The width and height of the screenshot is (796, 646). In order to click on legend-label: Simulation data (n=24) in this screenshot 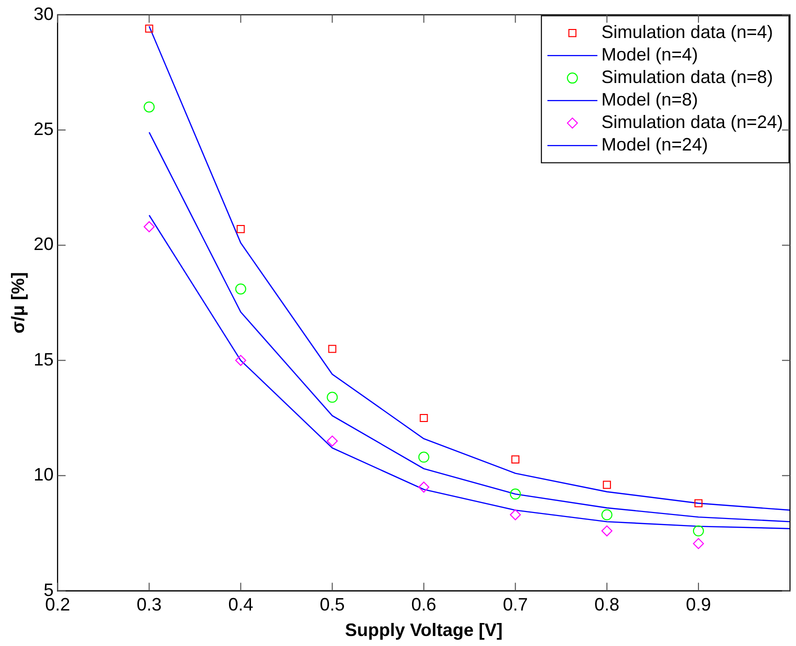, I will do `click(692, 122)`.